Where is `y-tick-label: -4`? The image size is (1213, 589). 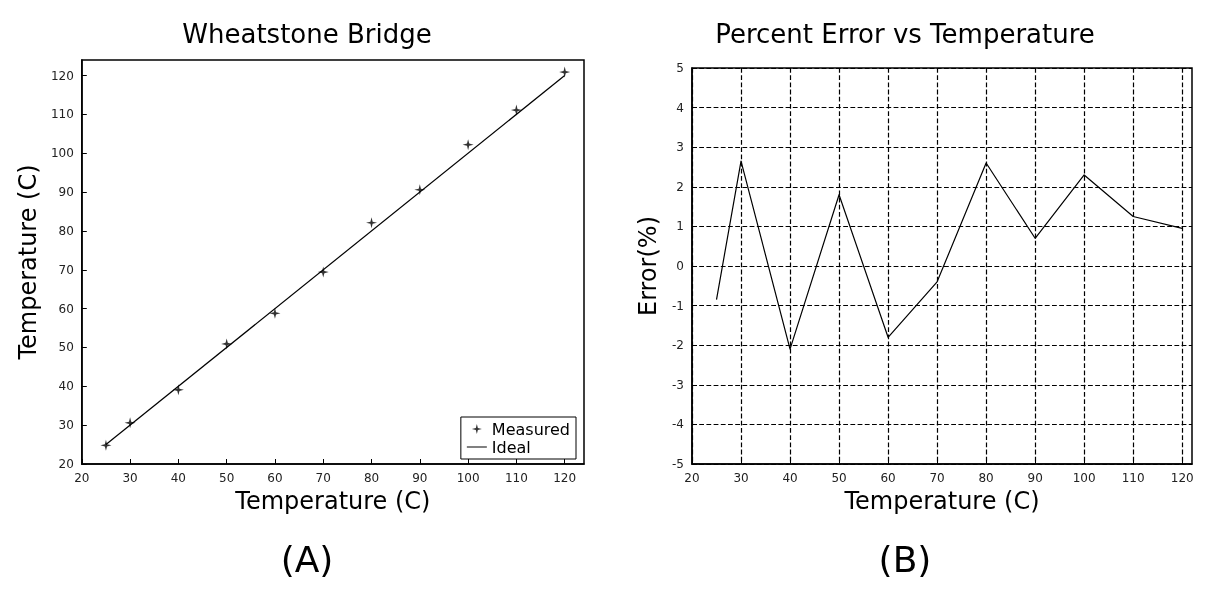 y-tick-label: -4 is located at coordinates (678, 424).